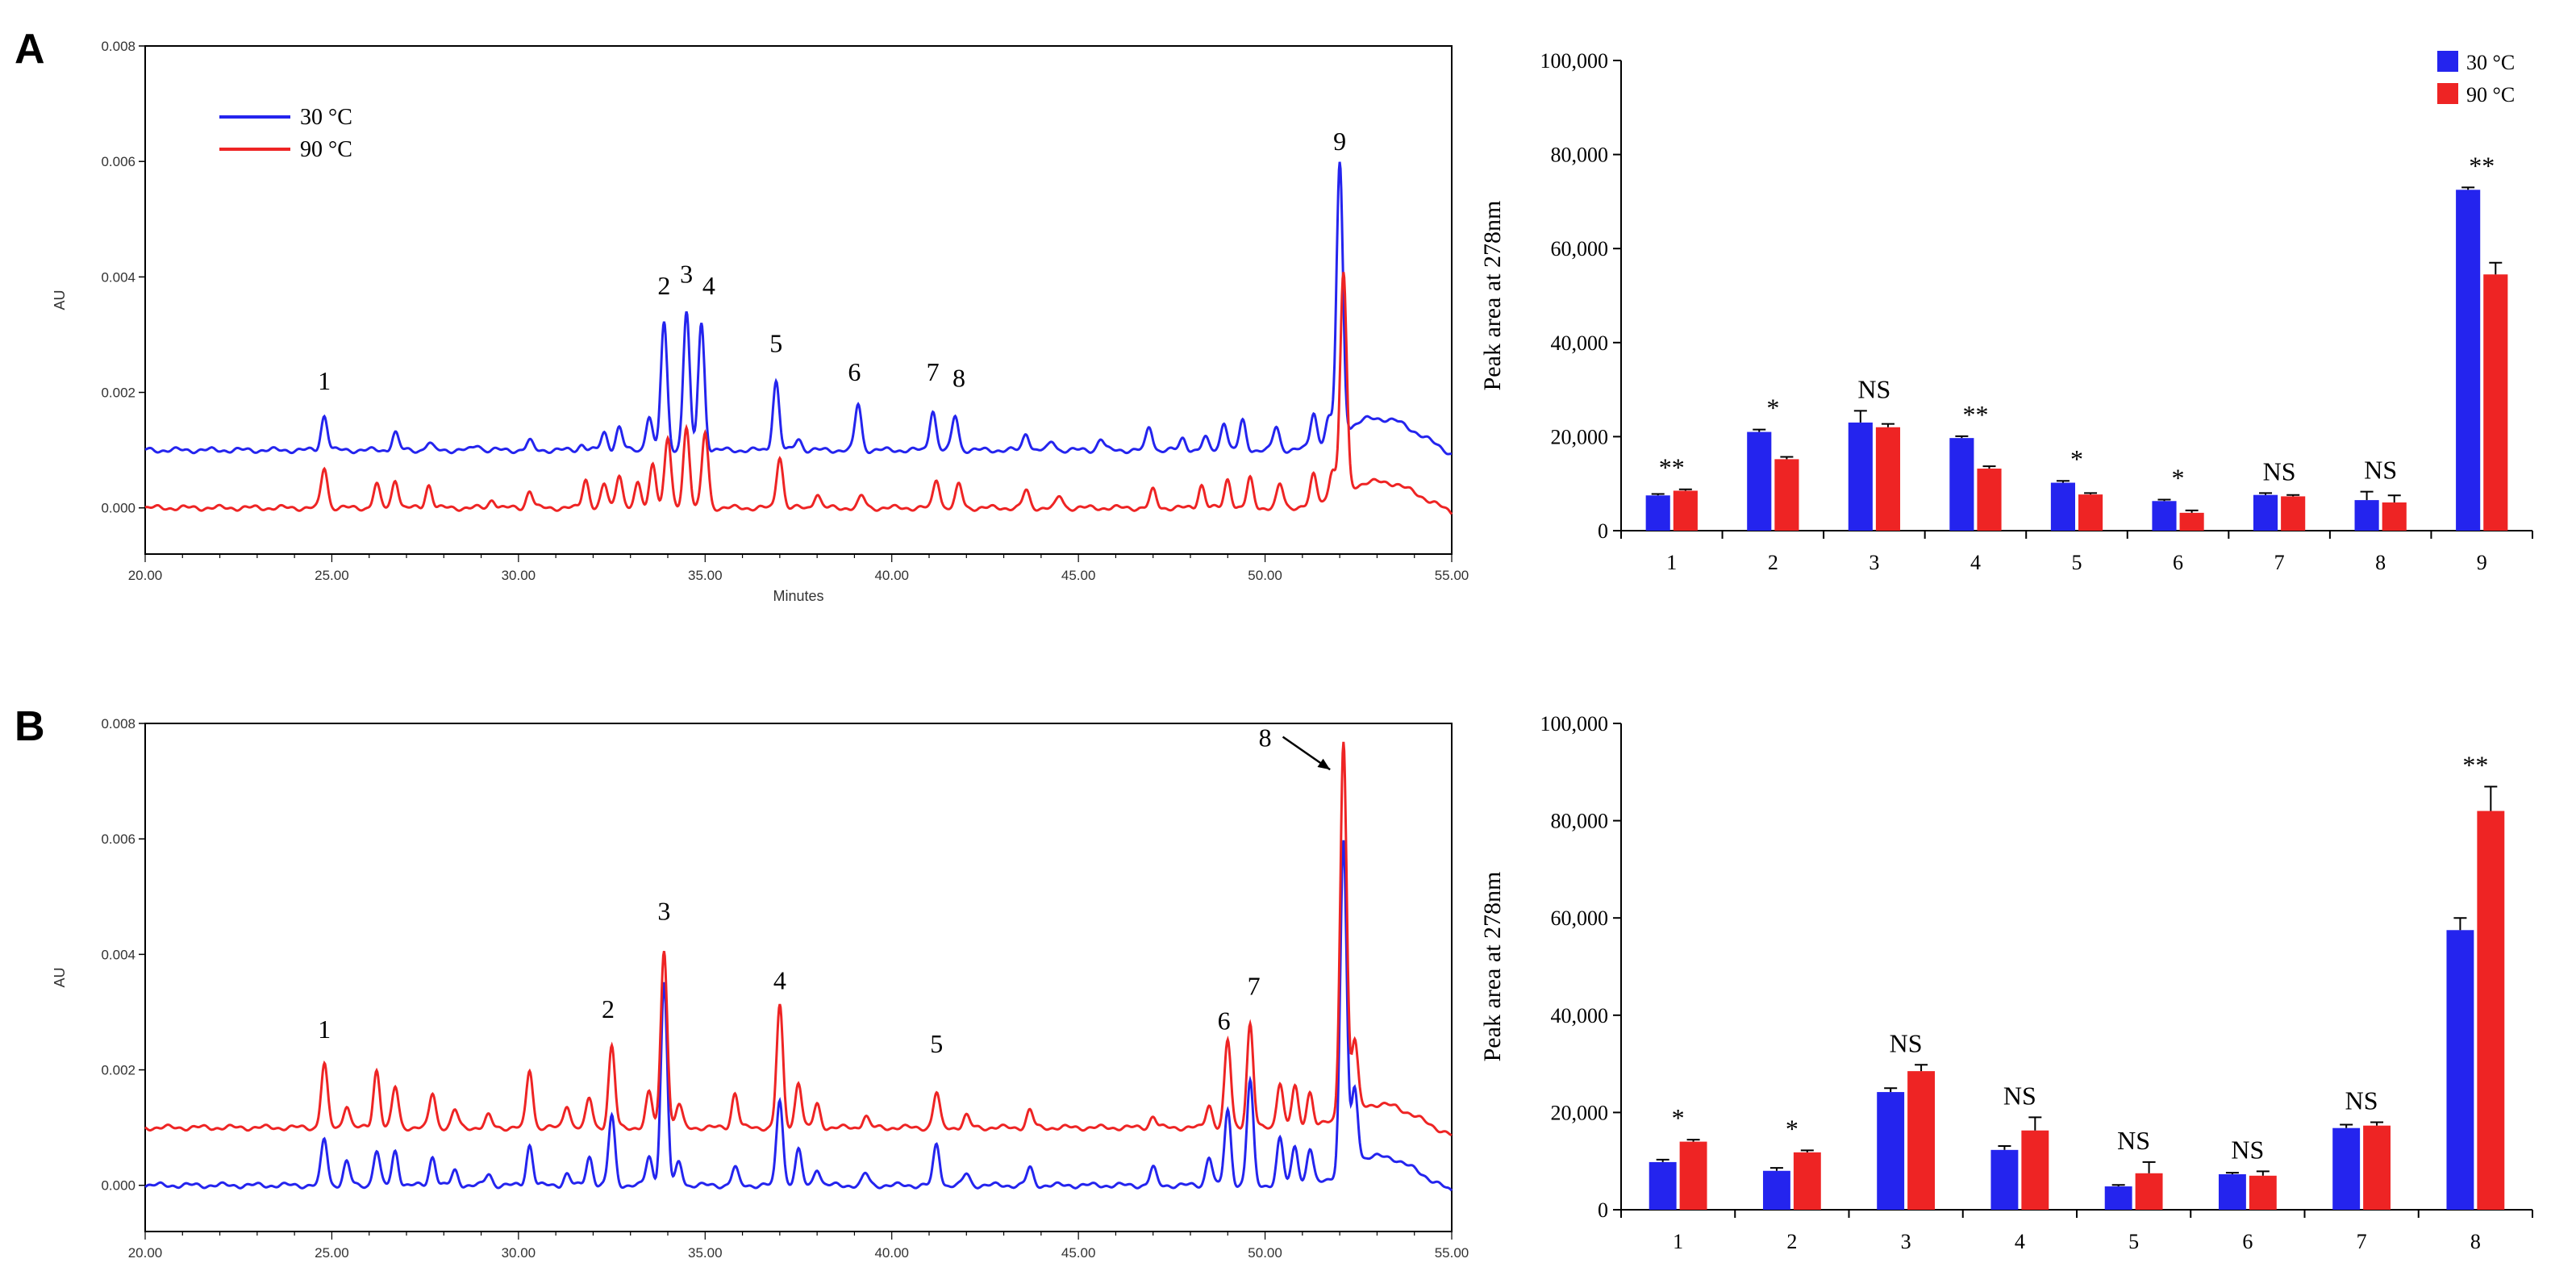  I want to click on x-tick-label: 6, so click(2247, 1241).